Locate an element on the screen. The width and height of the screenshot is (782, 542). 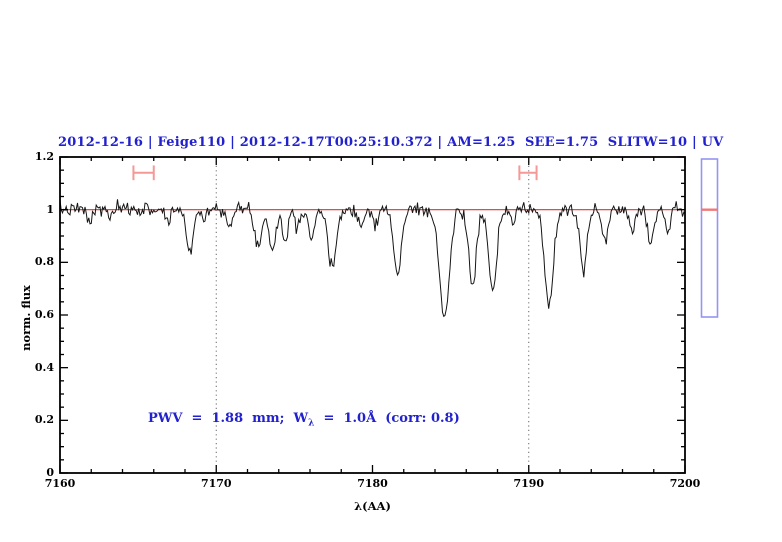
pwv-annotation: PWV = 1.88 mm; Wλ = 1.0Å (corr: 0.8) is located at coordinates (304, 420).